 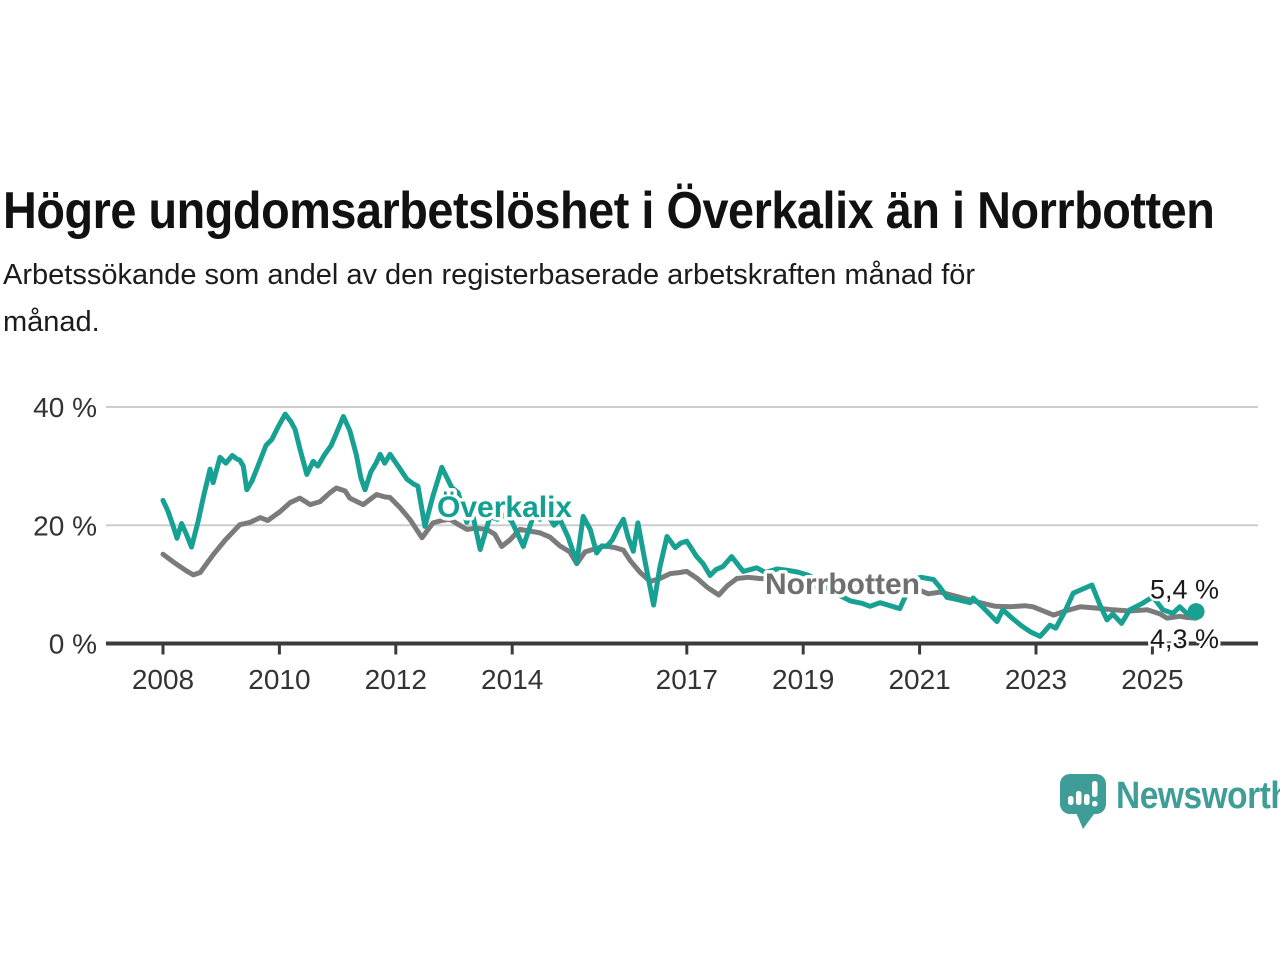 I want to click on end-value-label-overkalix: 5,4 %, so click(x=1184, y=590).